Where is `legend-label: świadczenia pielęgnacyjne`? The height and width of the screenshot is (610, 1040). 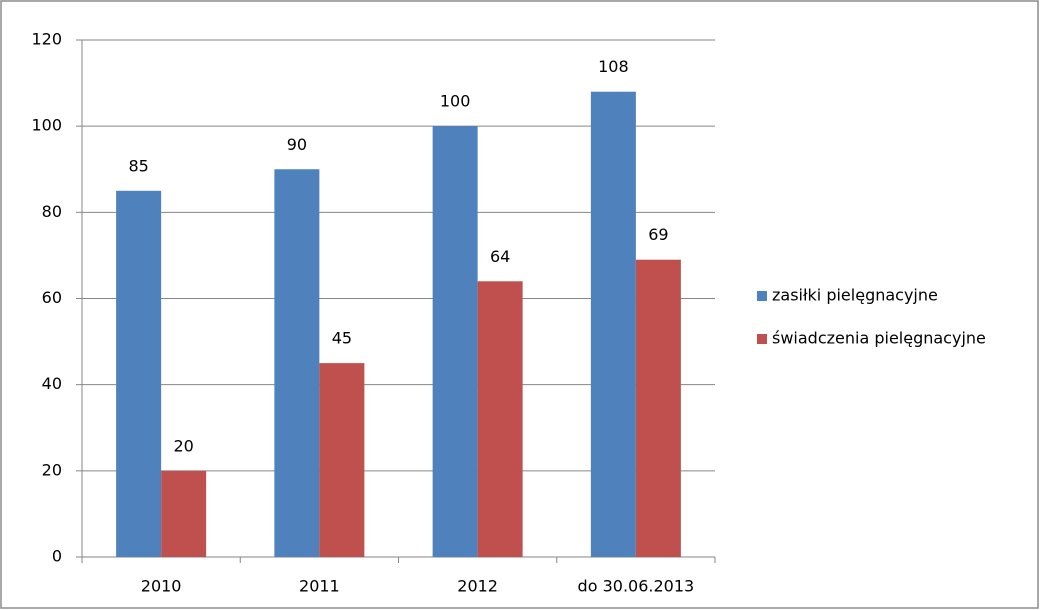
legend-label: świadczenia pielęgnacyjne is located at coordinates (879, 338).